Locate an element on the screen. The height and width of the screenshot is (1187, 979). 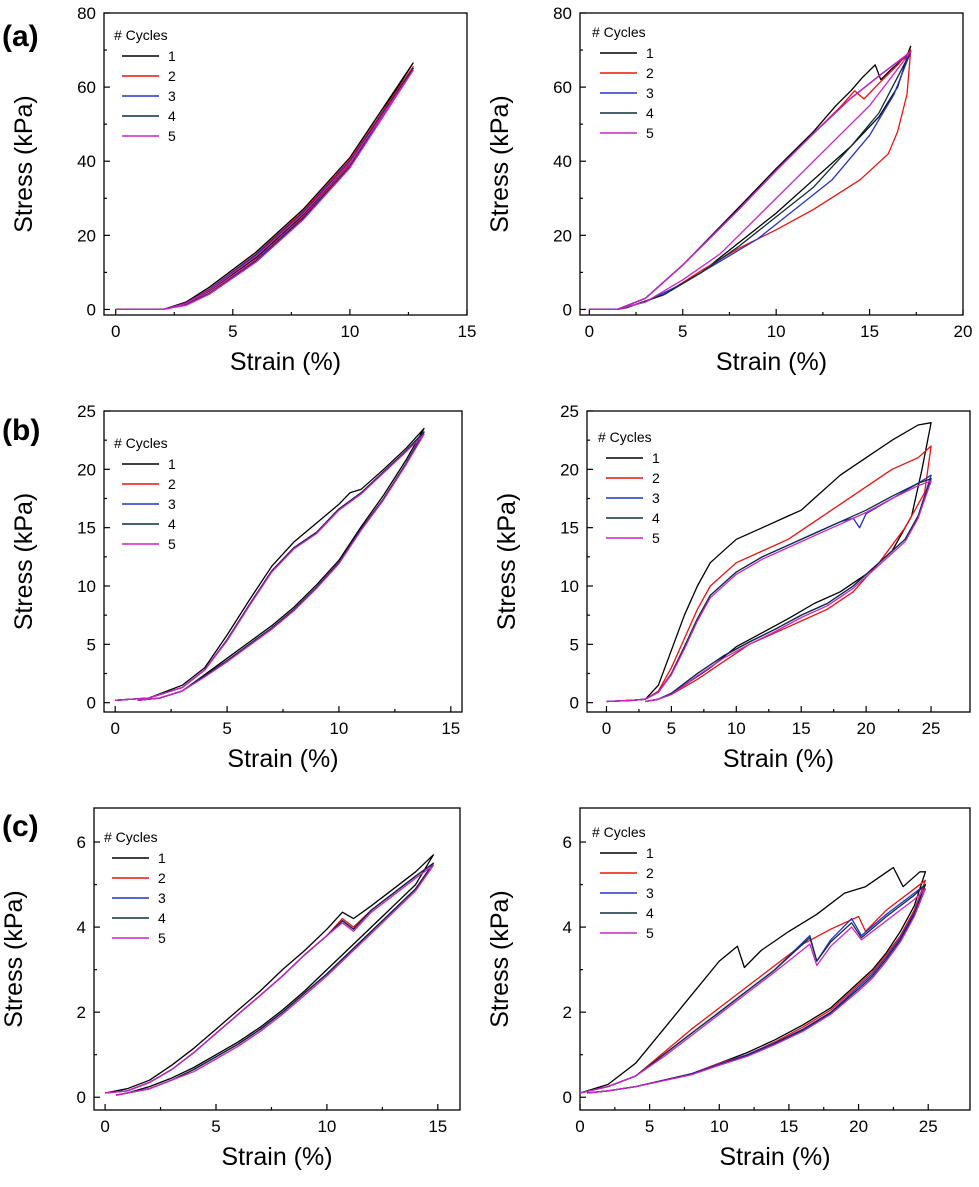
panel-label-c: (c) is located at coordinates (20, 826).